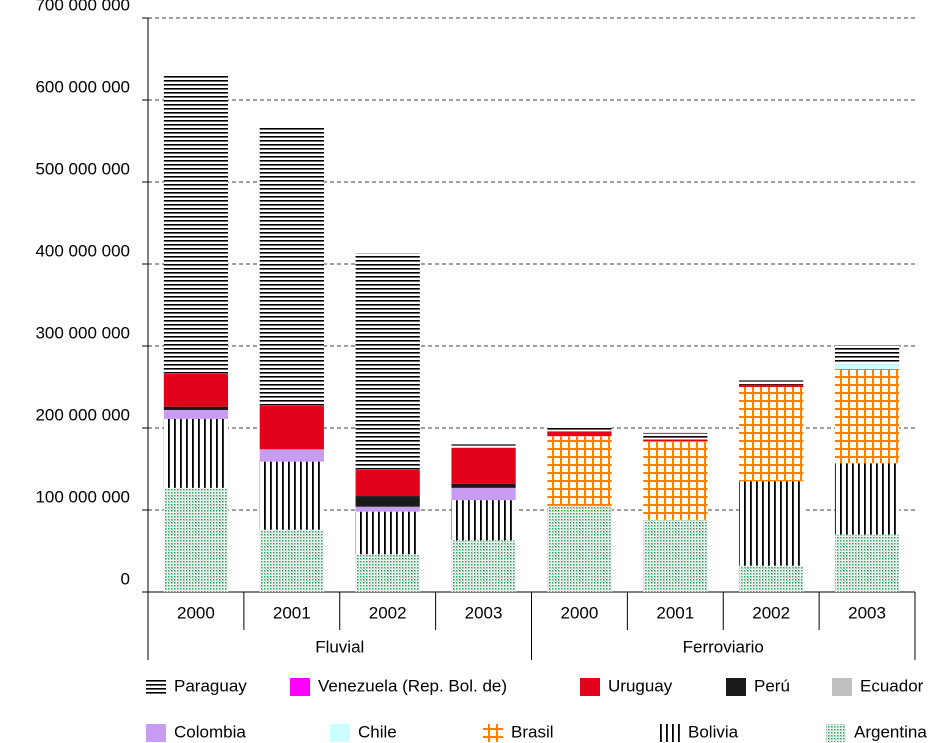 This screenshot has height=743, width=944. I want to click on legend-label: Bolivia, so click(713, 731).